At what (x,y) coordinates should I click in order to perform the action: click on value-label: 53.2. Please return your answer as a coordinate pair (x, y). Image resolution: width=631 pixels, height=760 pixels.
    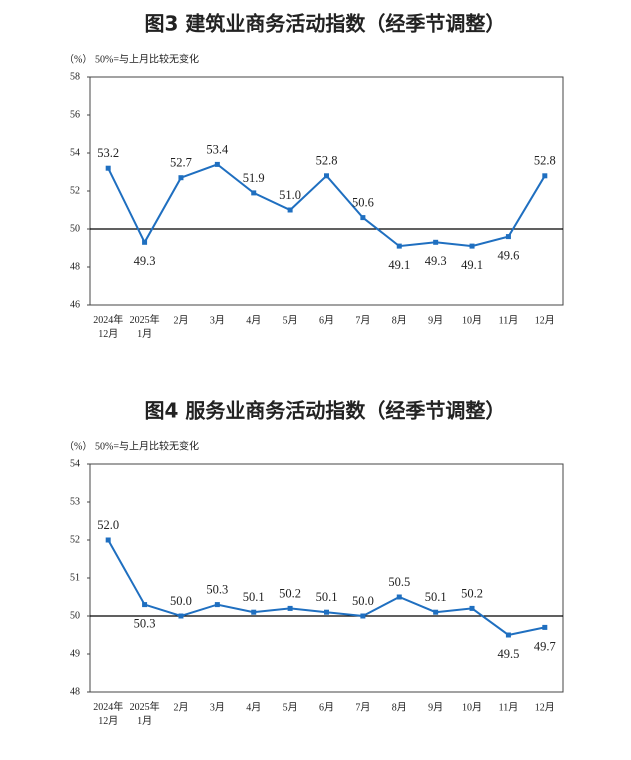
    Looking at the image, I should click on (108, 153).